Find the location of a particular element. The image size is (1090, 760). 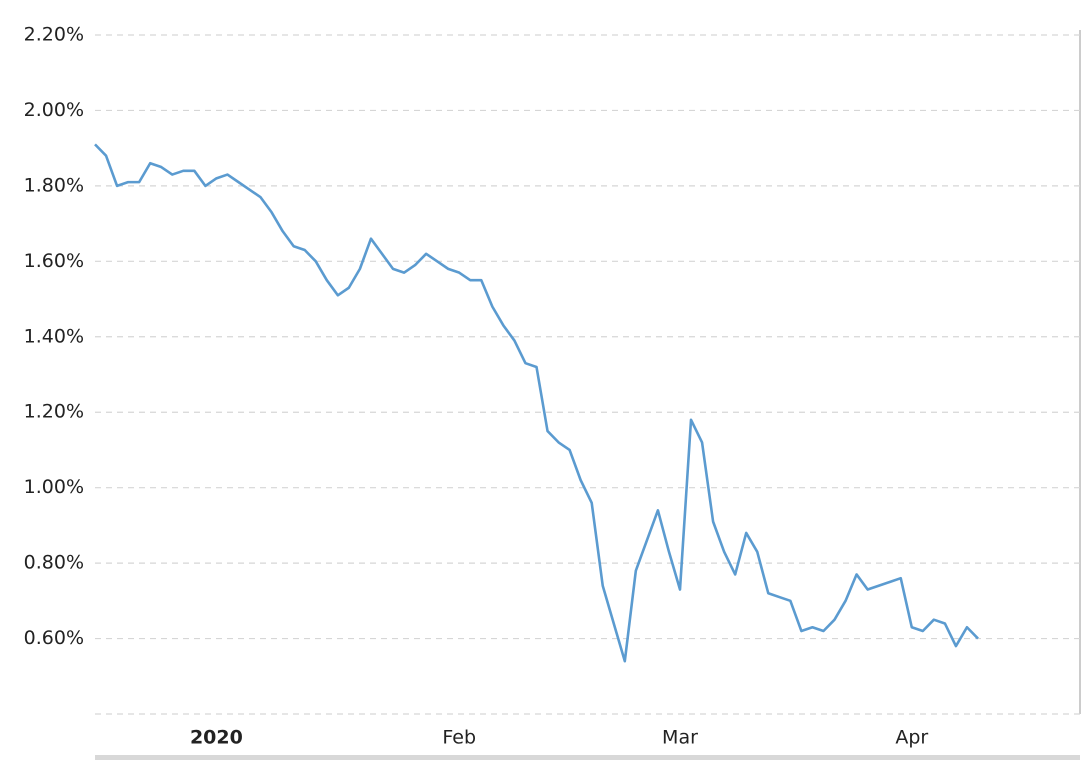

x-tick-label: Mar is located at coordinates (680, 738).